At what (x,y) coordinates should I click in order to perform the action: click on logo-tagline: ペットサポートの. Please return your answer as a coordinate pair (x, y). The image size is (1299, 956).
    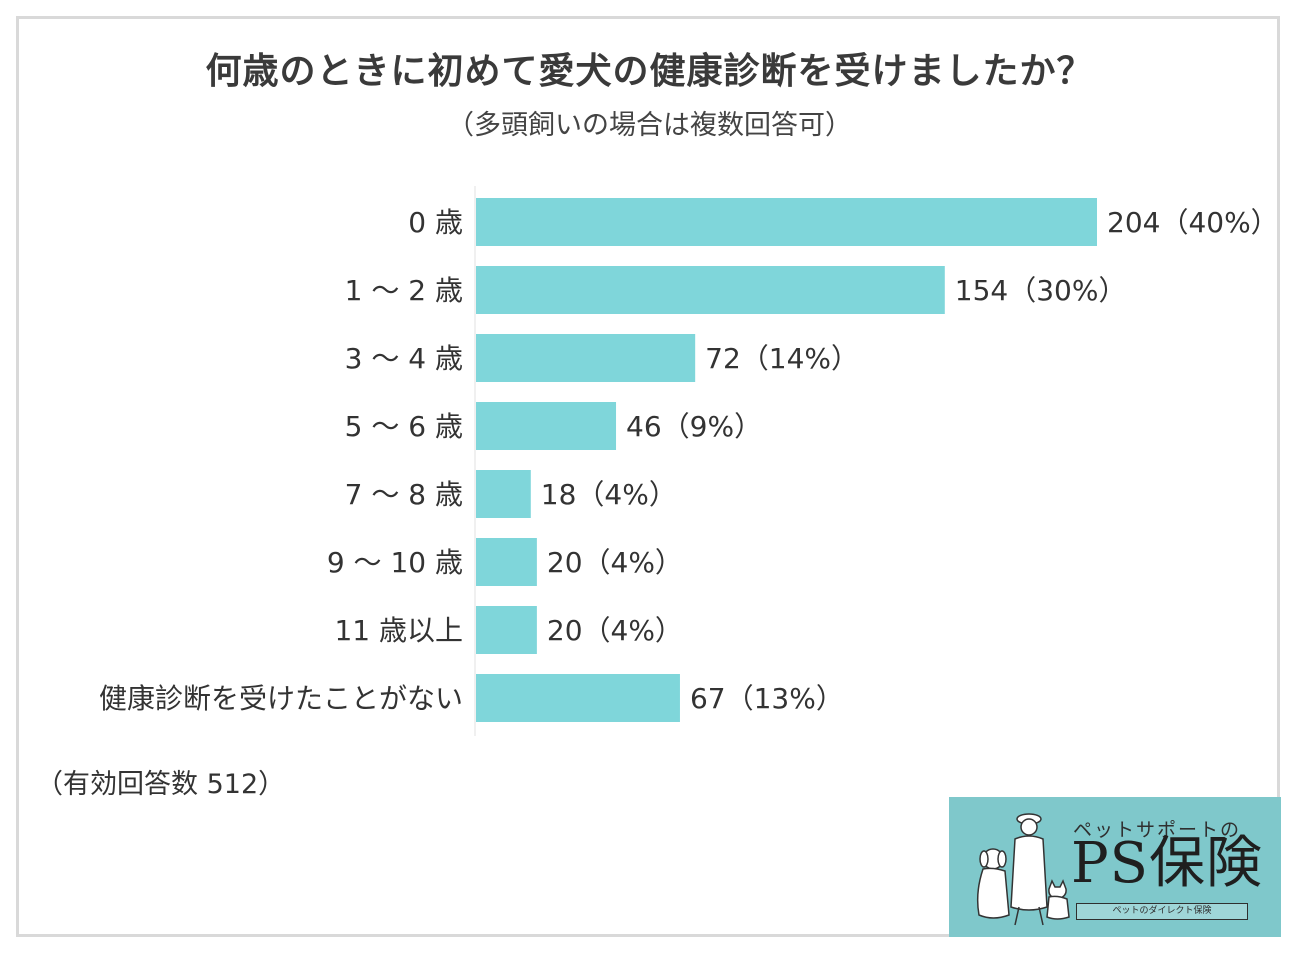
    Looking at the image, I should click on (1157, 830).